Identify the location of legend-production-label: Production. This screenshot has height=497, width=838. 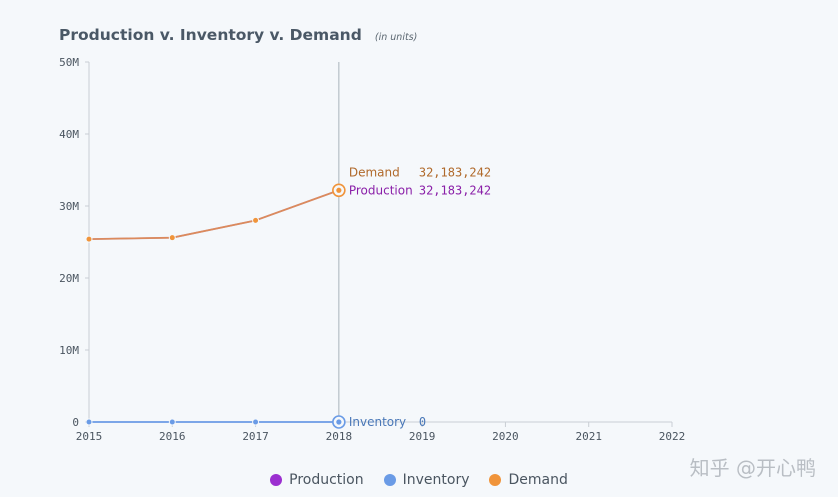
(326, 480).